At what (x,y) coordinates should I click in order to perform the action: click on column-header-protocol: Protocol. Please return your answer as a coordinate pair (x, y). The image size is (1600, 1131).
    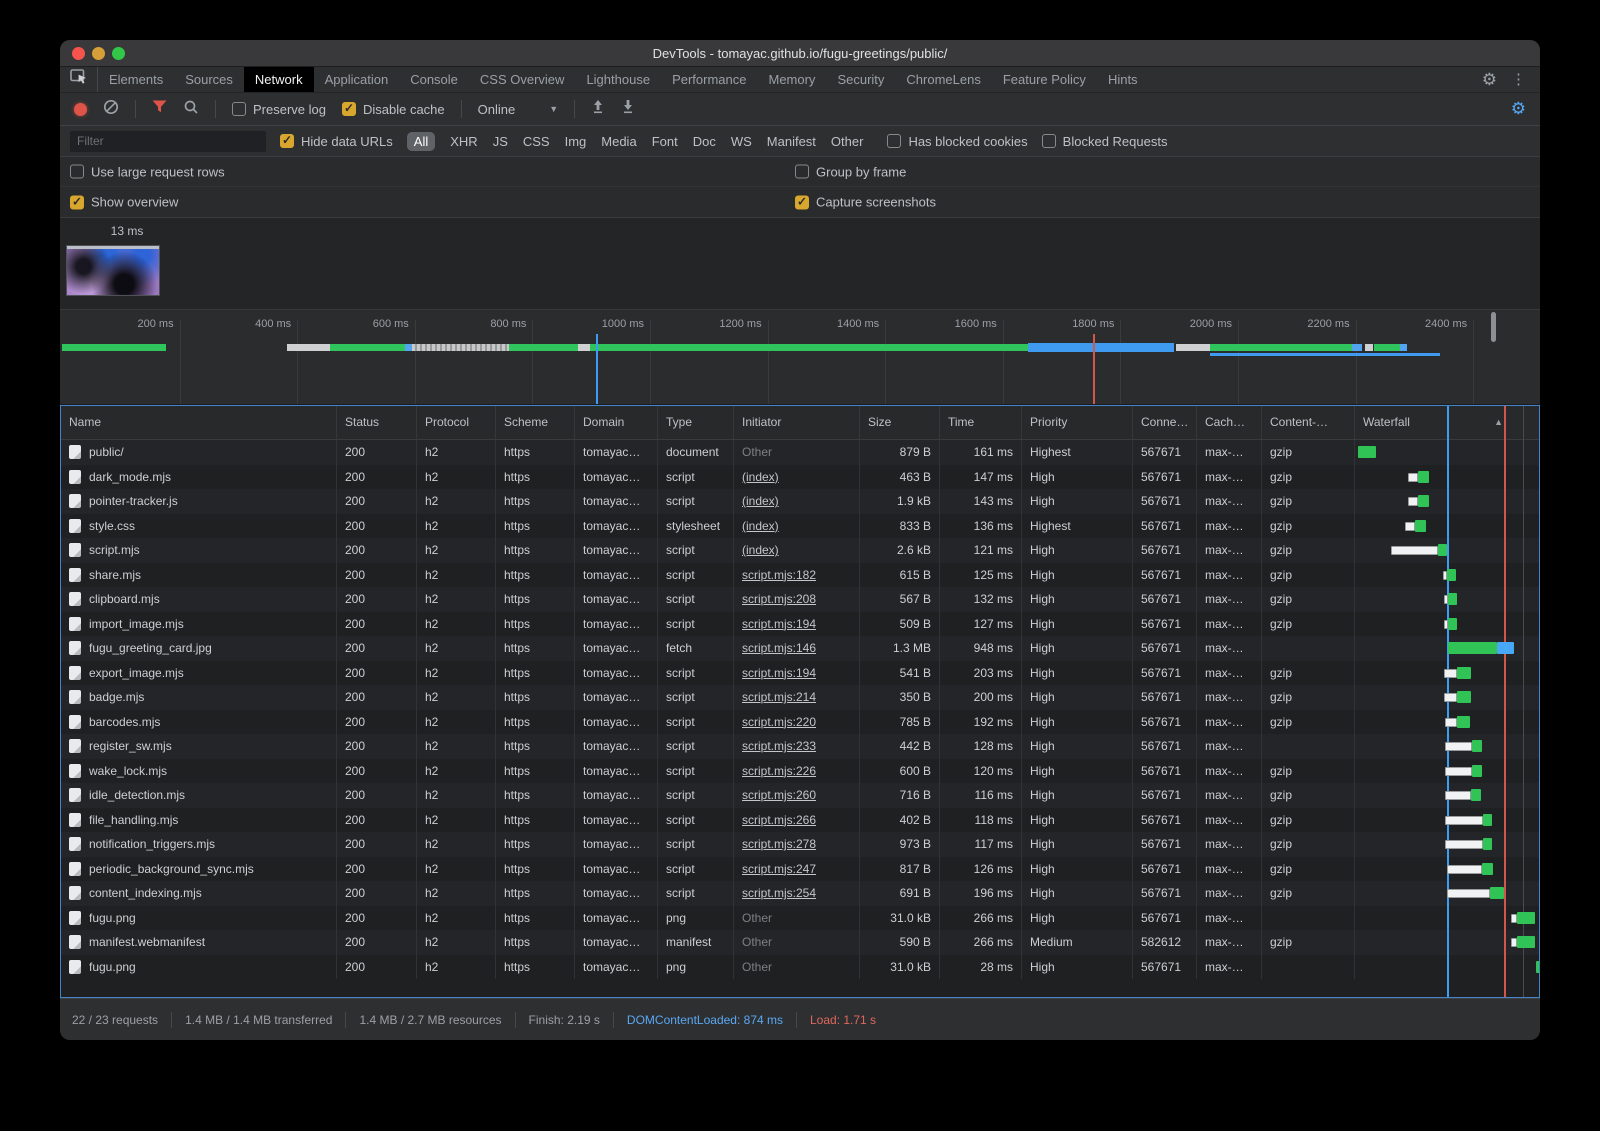
    Looking at the image, I should click on (456, 422).